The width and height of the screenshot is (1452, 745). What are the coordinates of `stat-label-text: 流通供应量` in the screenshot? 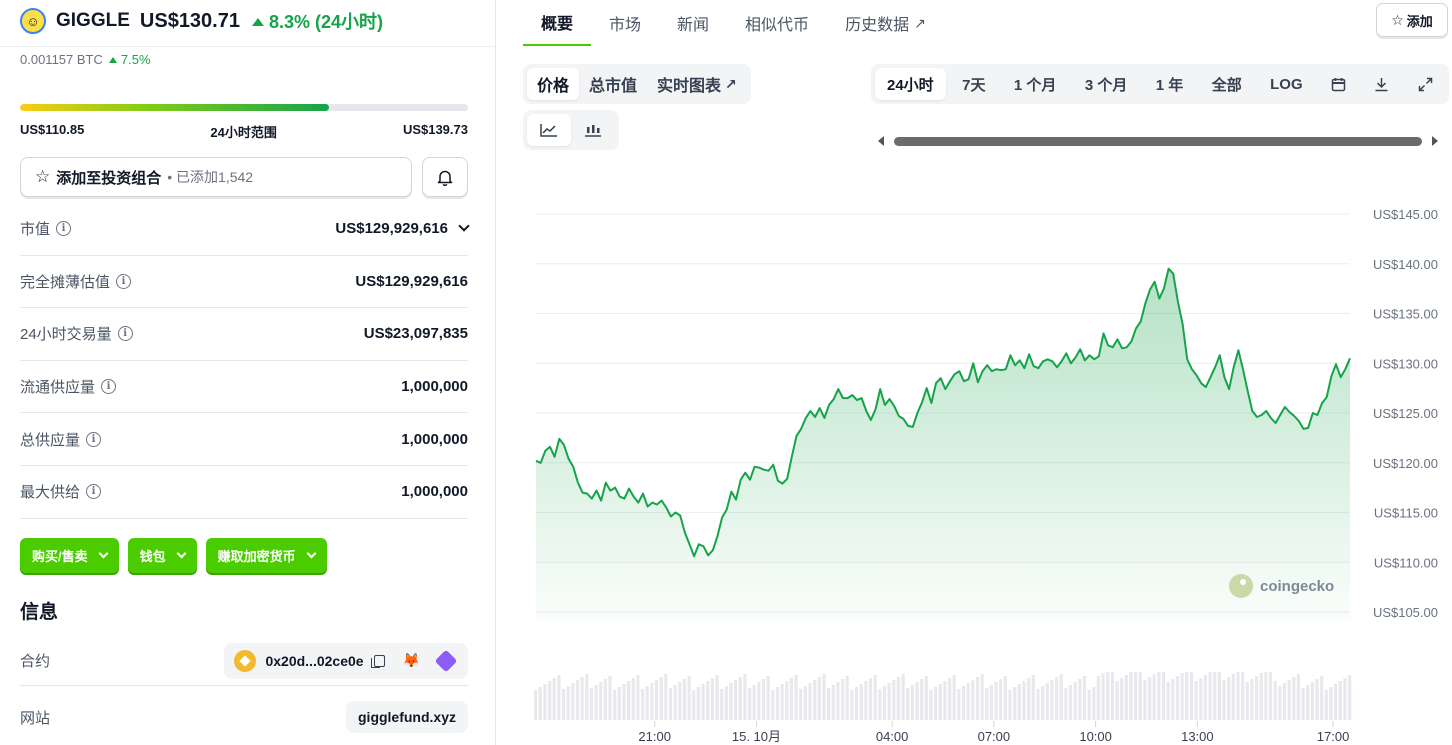 It's located at (58, 388).